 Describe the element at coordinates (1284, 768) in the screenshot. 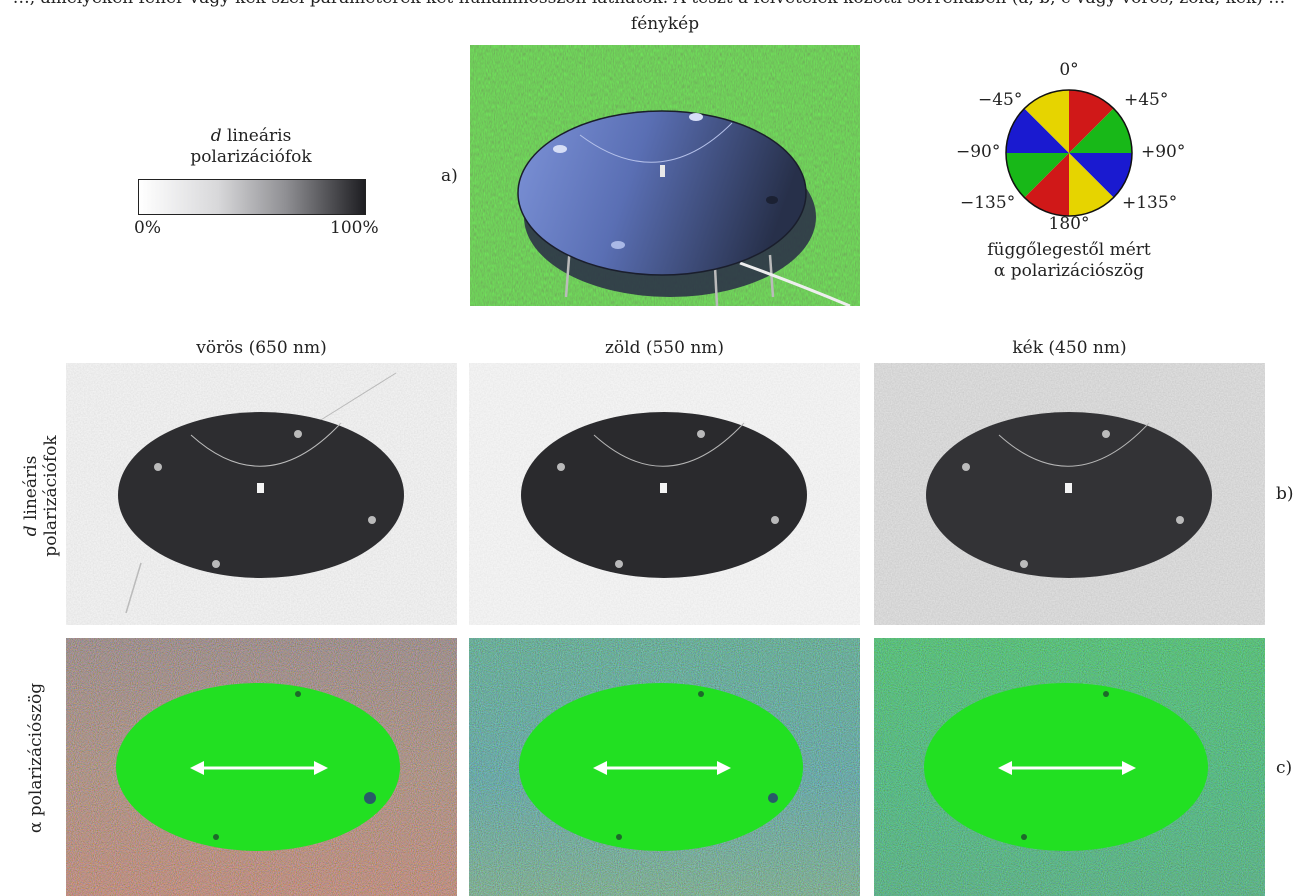

I see `row-label-c: c)` at that location.